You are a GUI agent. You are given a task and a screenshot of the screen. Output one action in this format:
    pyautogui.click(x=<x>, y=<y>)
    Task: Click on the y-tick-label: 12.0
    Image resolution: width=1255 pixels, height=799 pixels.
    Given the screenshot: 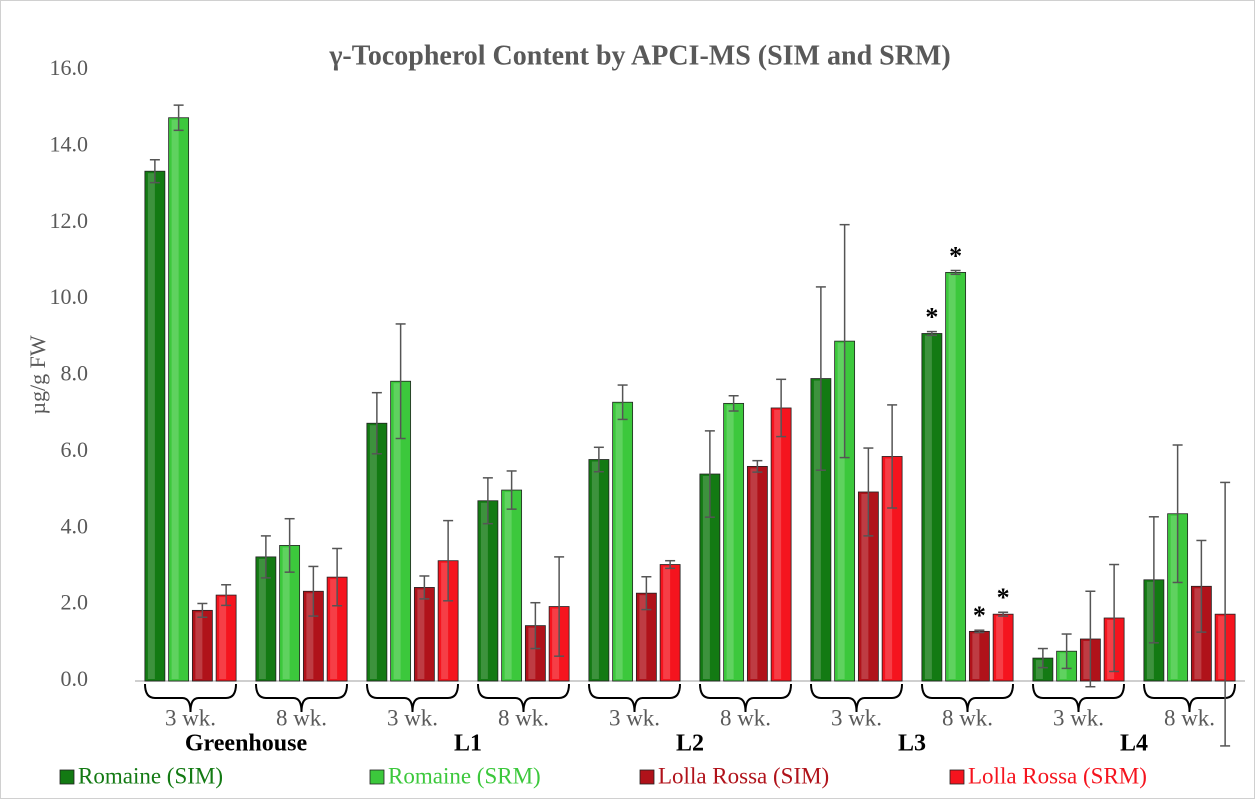 What is the action you would take?
    pyautogui.click(x=69, y=220)
    